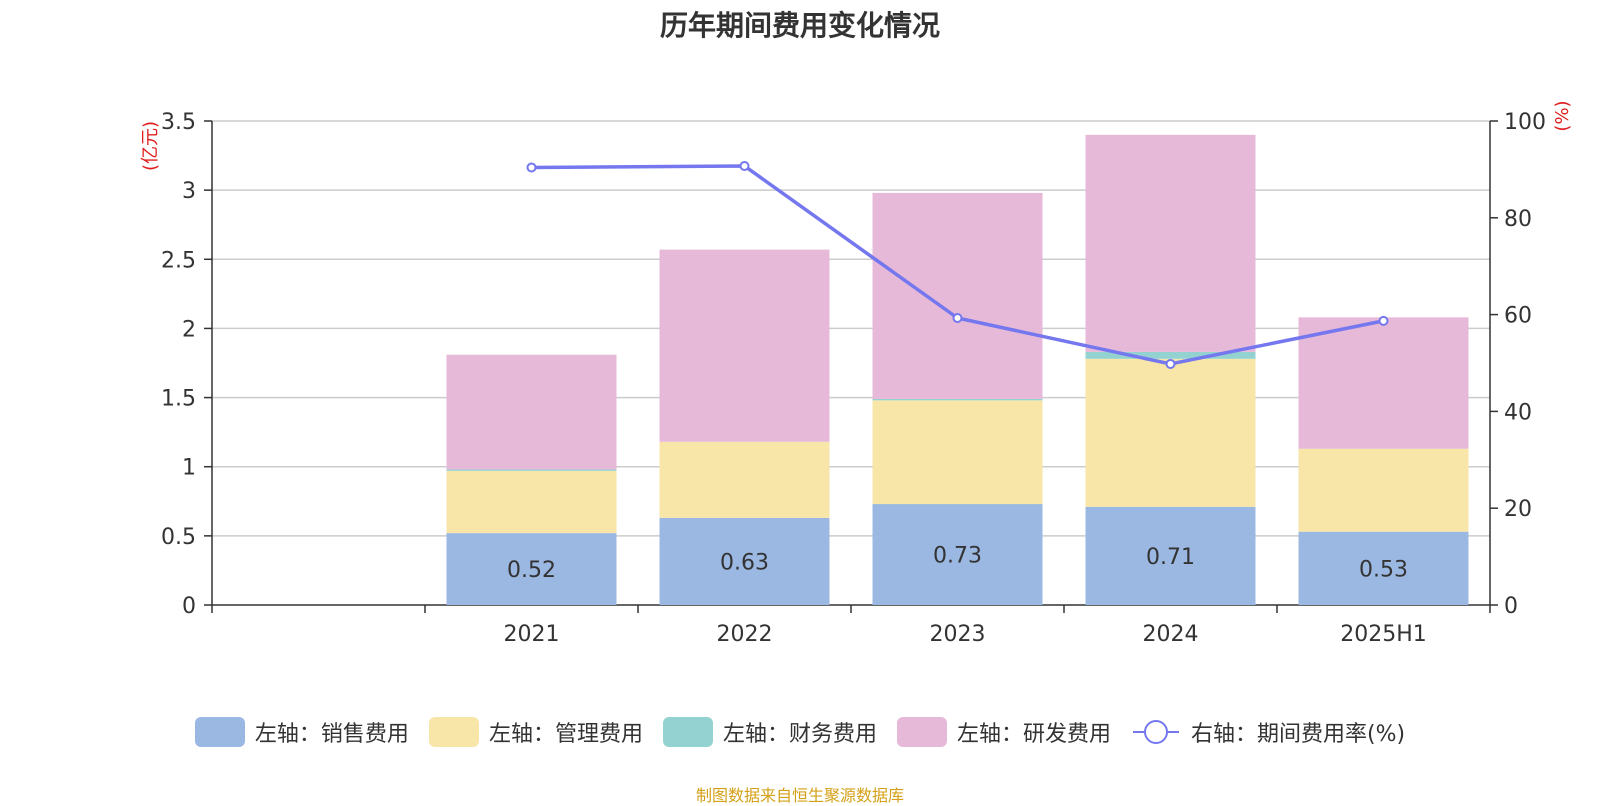  What do you see at coordinates (189, 606) in the screenshot?
I see `y-tick-label: 0` at bounding box center [189, 606].